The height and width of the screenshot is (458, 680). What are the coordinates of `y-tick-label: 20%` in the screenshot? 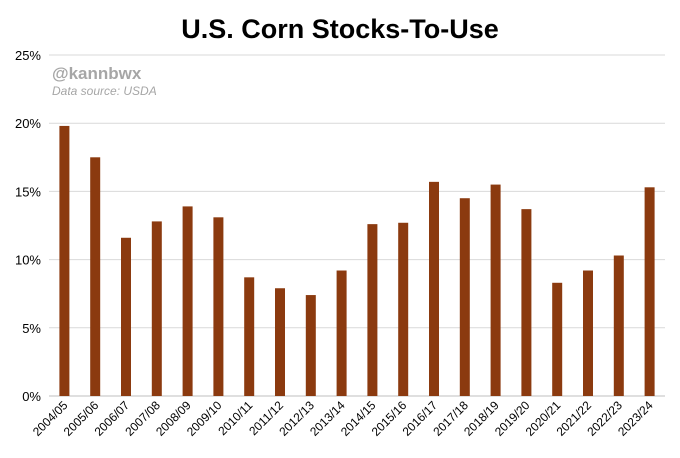 It's located at (28, 123).